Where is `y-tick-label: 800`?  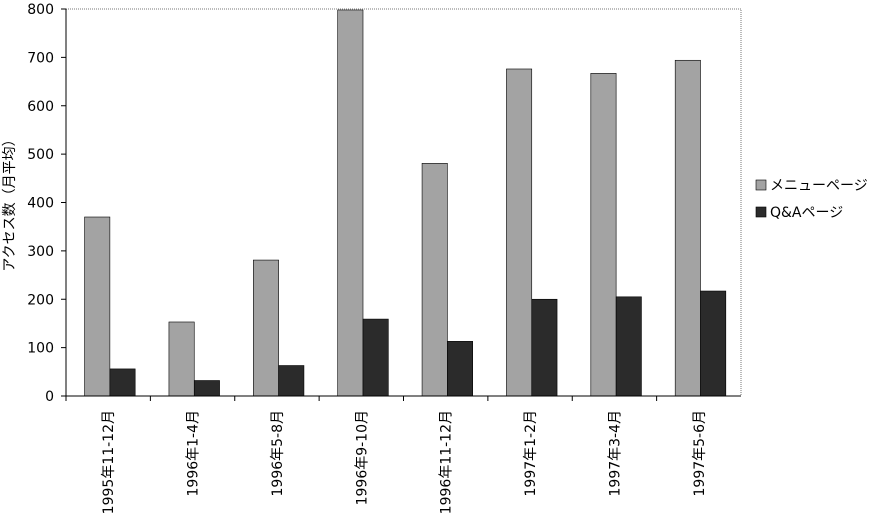
y-tick-label: 800 is located at coordinates (40, 10).